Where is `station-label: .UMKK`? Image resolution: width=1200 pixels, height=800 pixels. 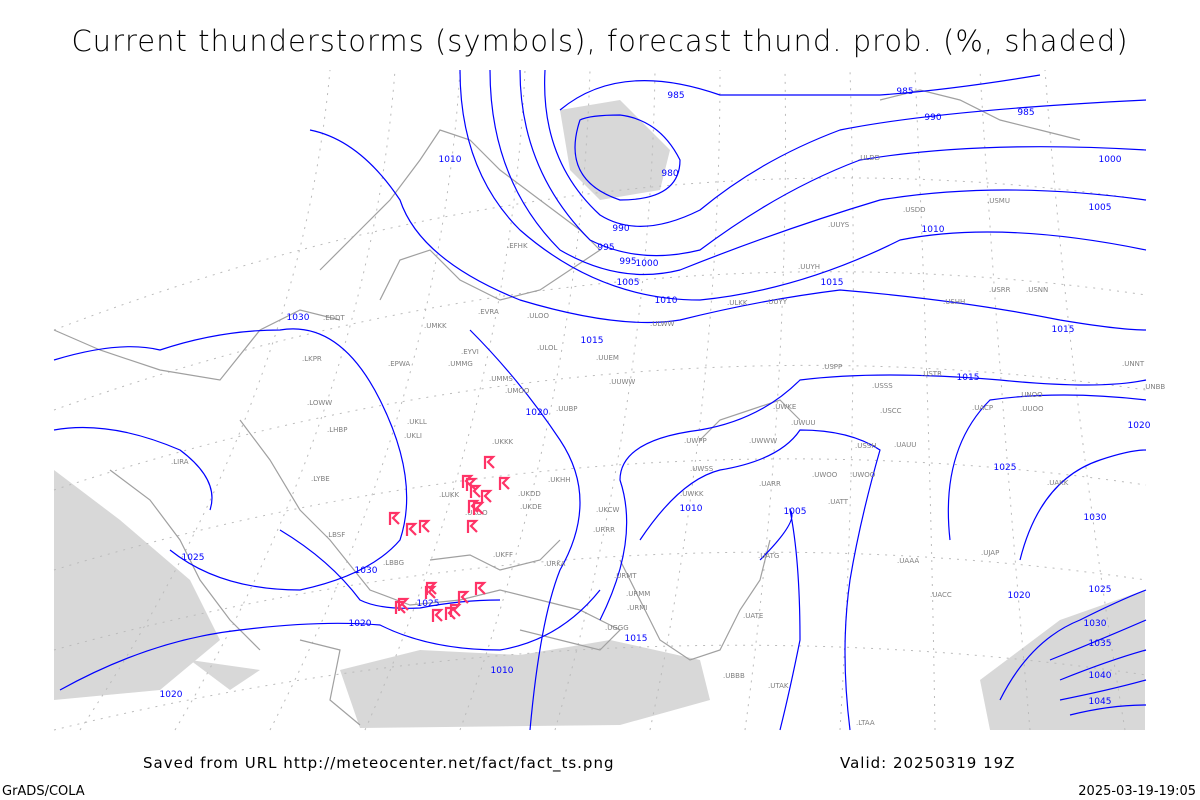
station-label: .UMKK is located at coordinates (435, 326).